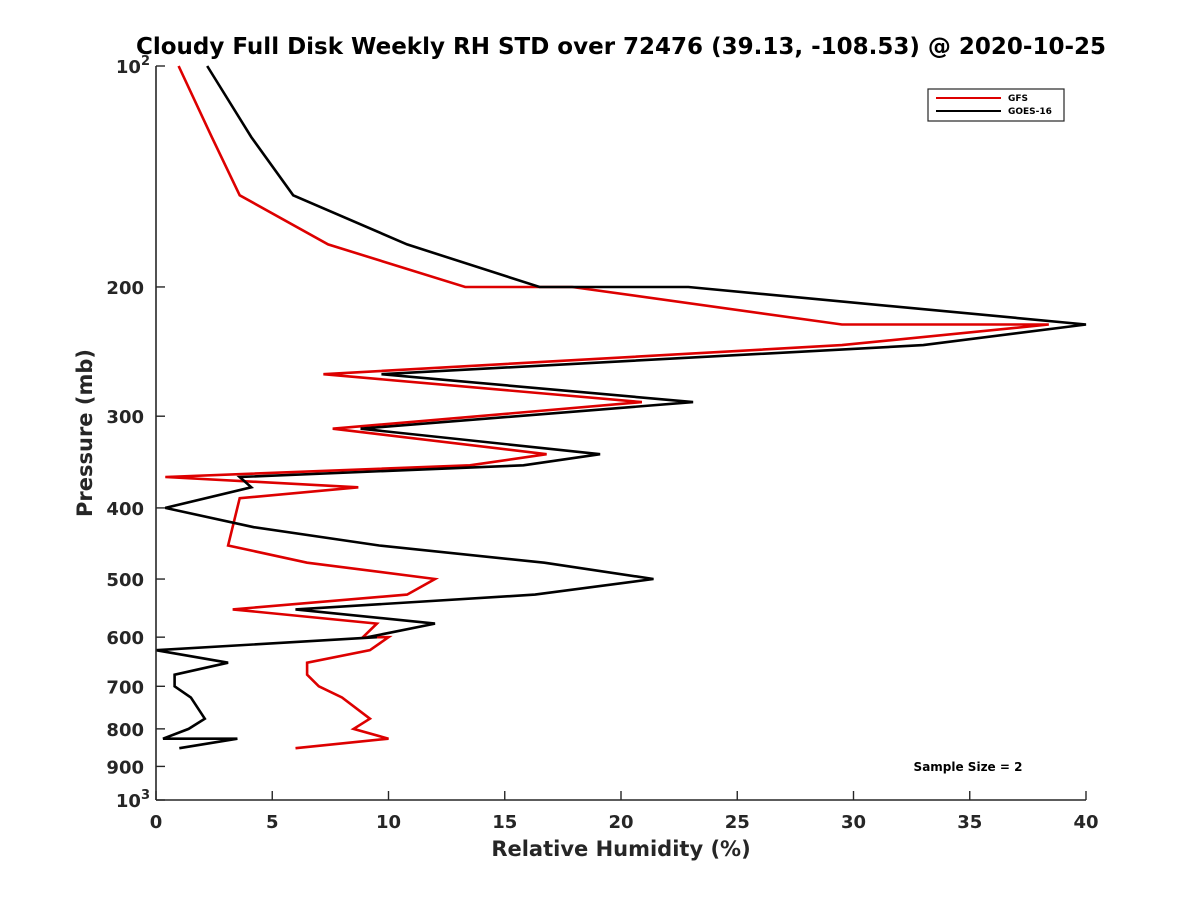  What do you see at coordinates (1018, 99) in the screenshot?
I see `legend-label-gfs: GFS` at bounding box center [1018, 99].